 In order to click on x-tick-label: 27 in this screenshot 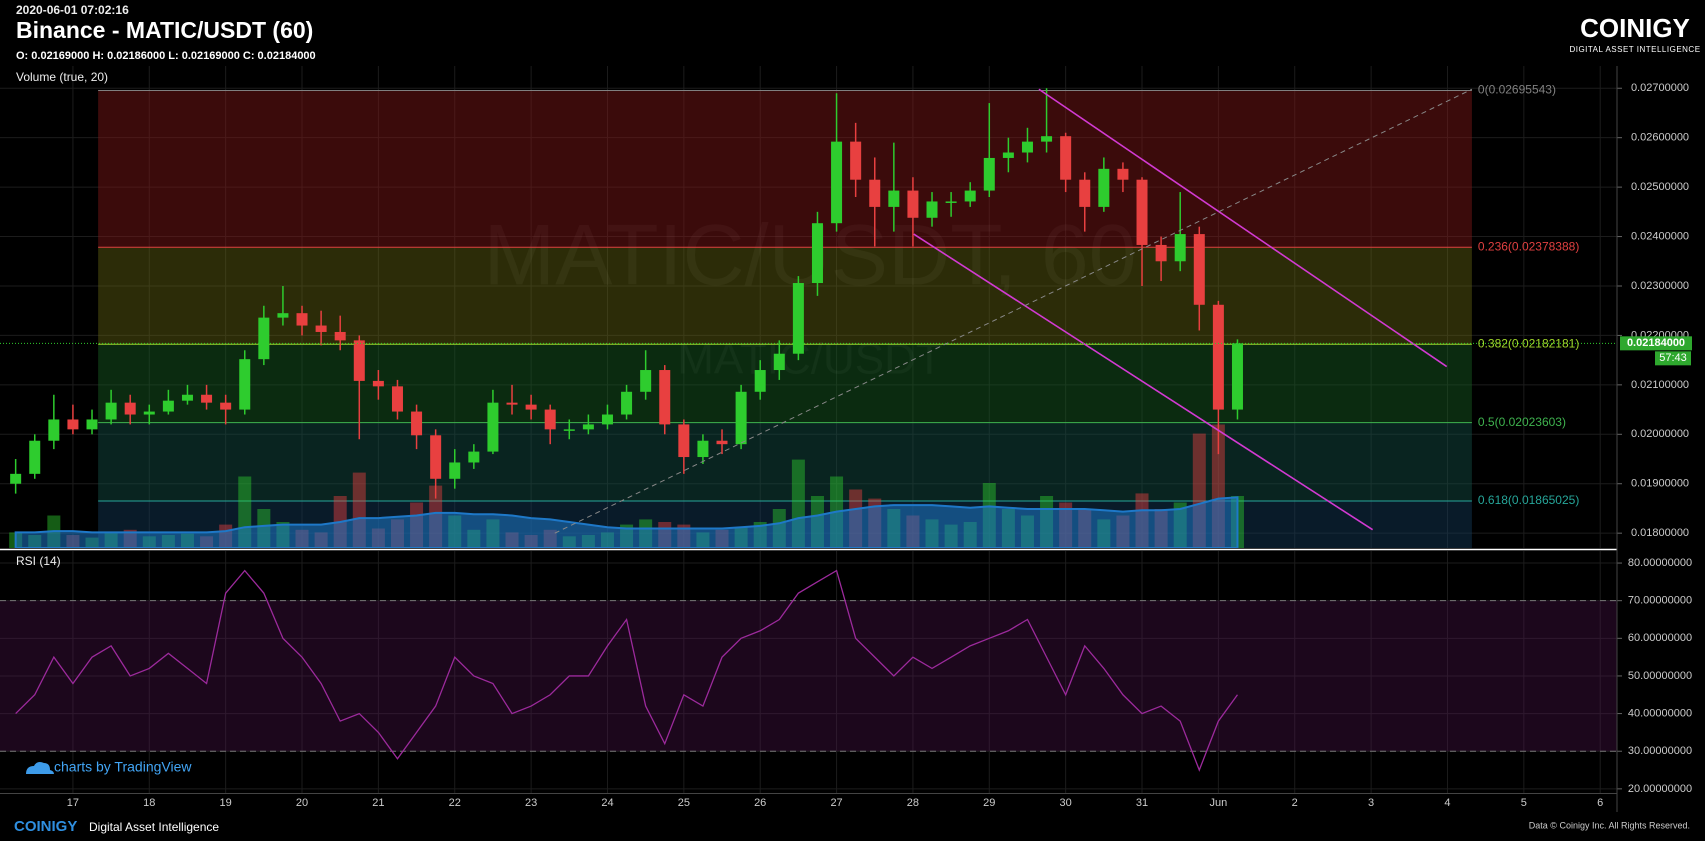, I will do `click(836, 803)`.